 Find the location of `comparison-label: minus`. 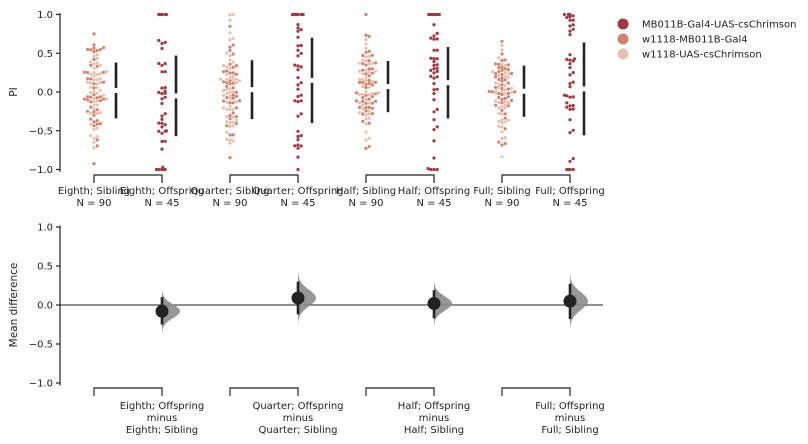

comparison-label: minus is located at coordinates (162, 418).